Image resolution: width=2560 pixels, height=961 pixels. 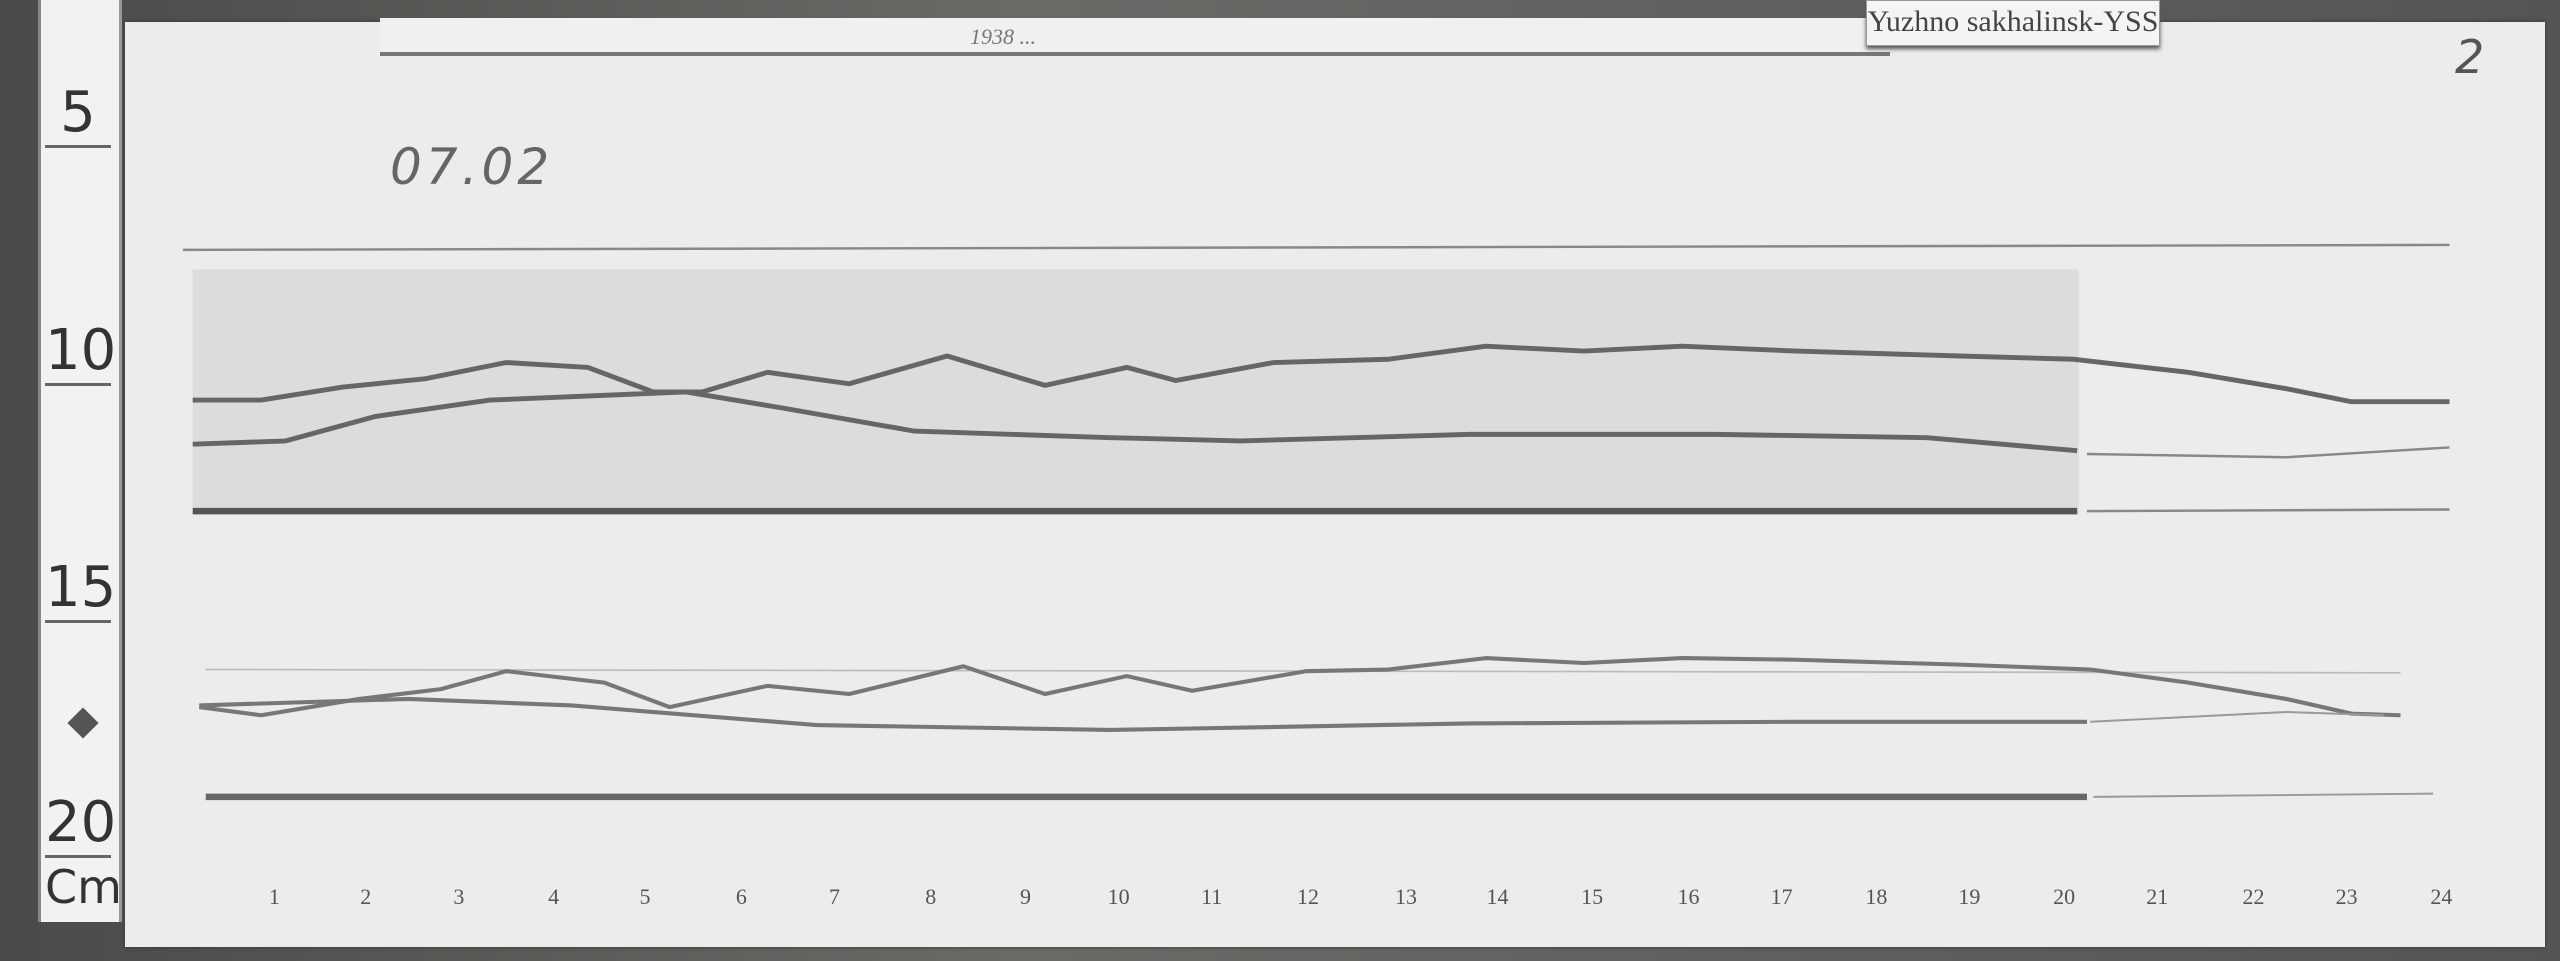 I want to click on header-strip, so click(x=1135, y=37).